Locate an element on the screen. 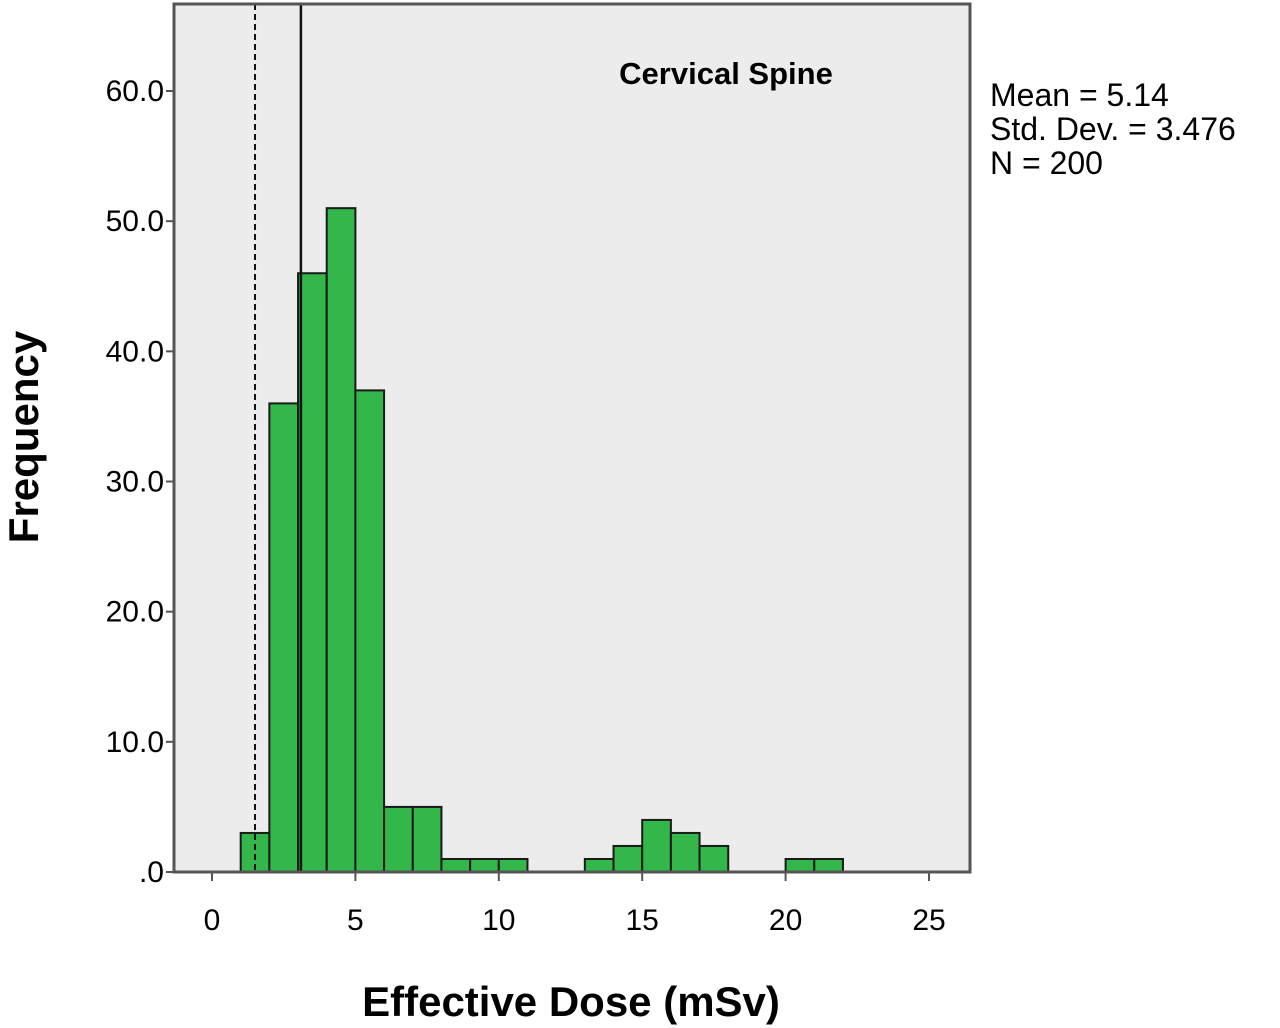 This screenshot has height=1028, width=1280. chart-title: Cervical Spine is located at coordinates (726, 73).